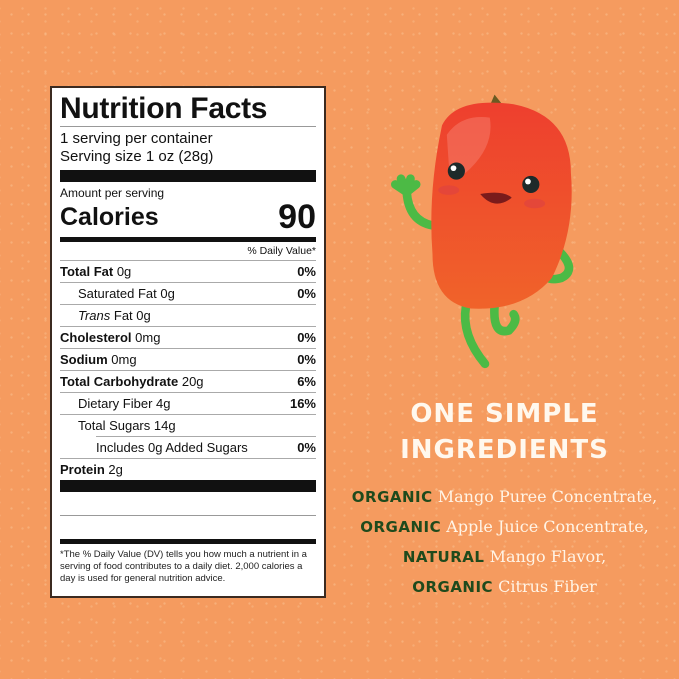 This screenshot has width=679, height=679. Describe the element at coordinates (115, 469) in the screenshot. I see `nutrient-amount: 2g` at that location.